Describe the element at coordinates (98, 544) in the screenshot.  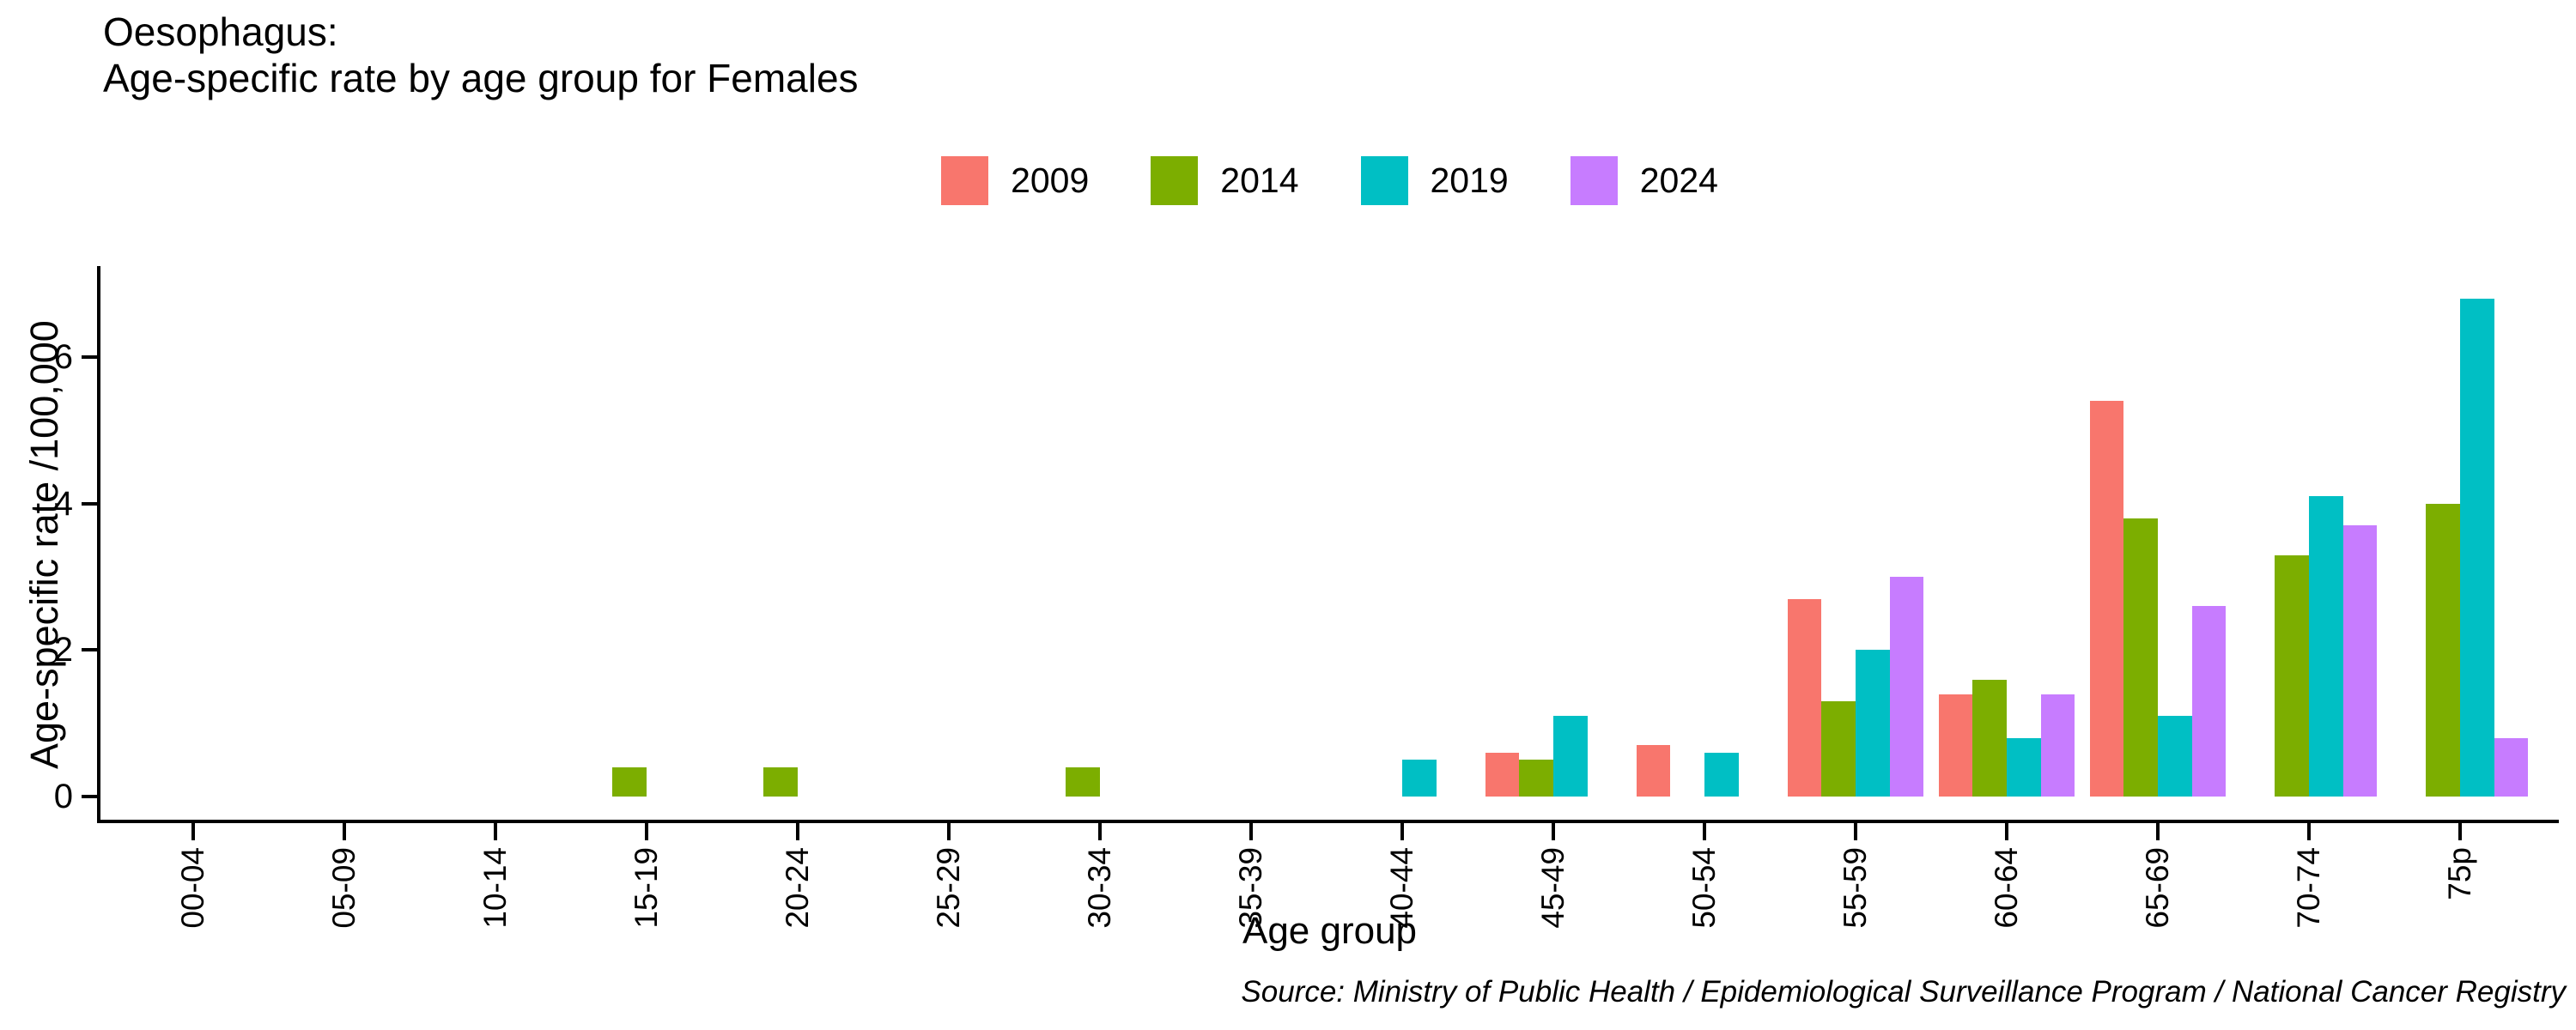
I see `y-axis-line` at that location.